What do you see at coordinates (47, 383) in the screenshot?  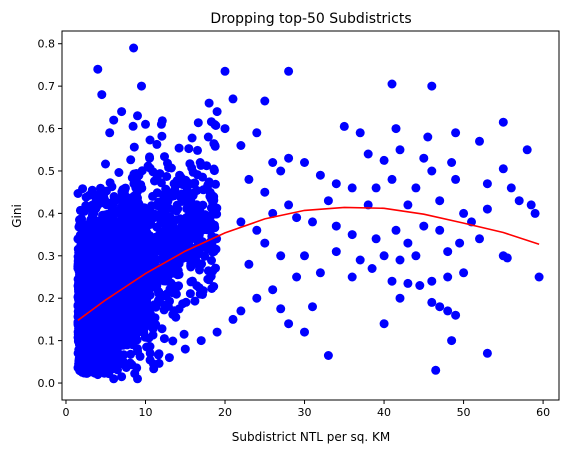 I see `y-tick-label: 0.0` at bounding box center [47, 383].